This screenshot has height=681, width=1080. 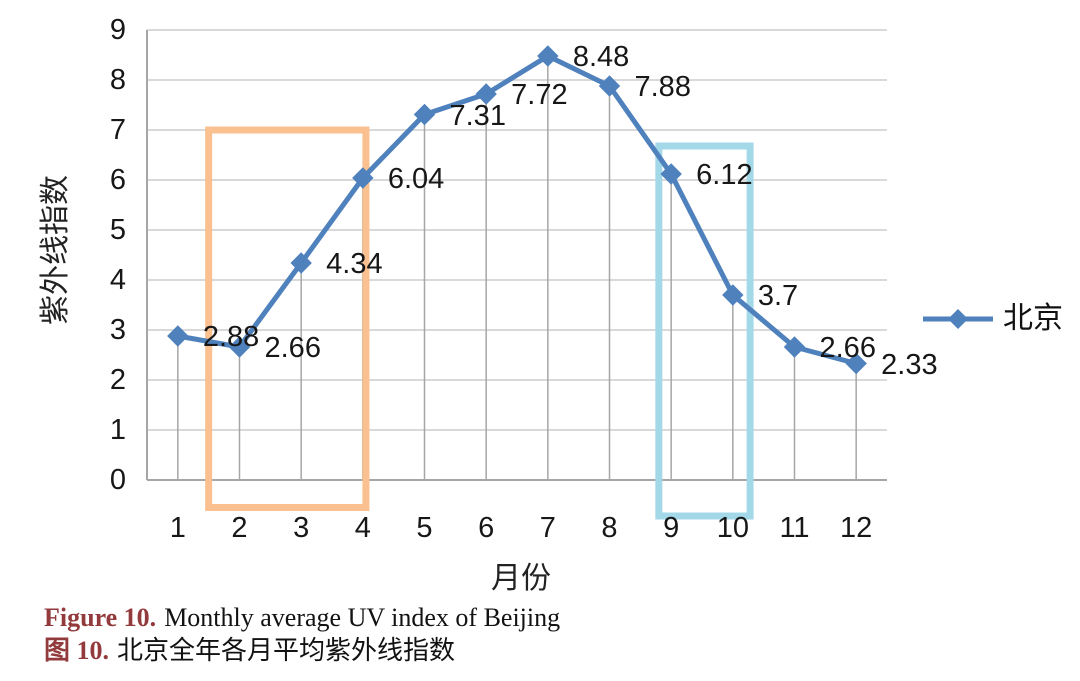 I want to click on x-axis-title: 月份, so click(x=521, y=578).